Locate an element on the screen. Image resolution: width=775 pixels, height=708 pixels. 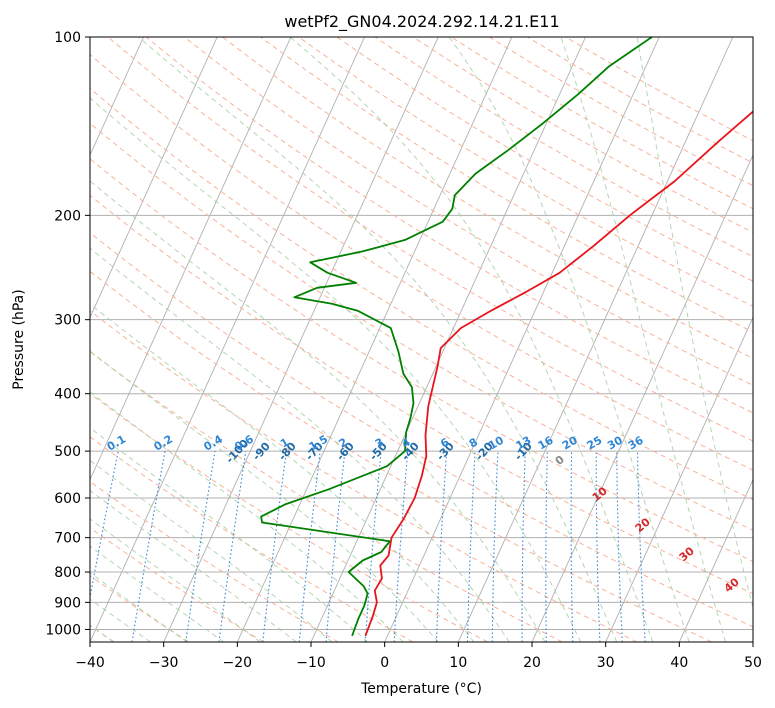
moist-adiabat-label: 40 is located at coordinates (732, 585).